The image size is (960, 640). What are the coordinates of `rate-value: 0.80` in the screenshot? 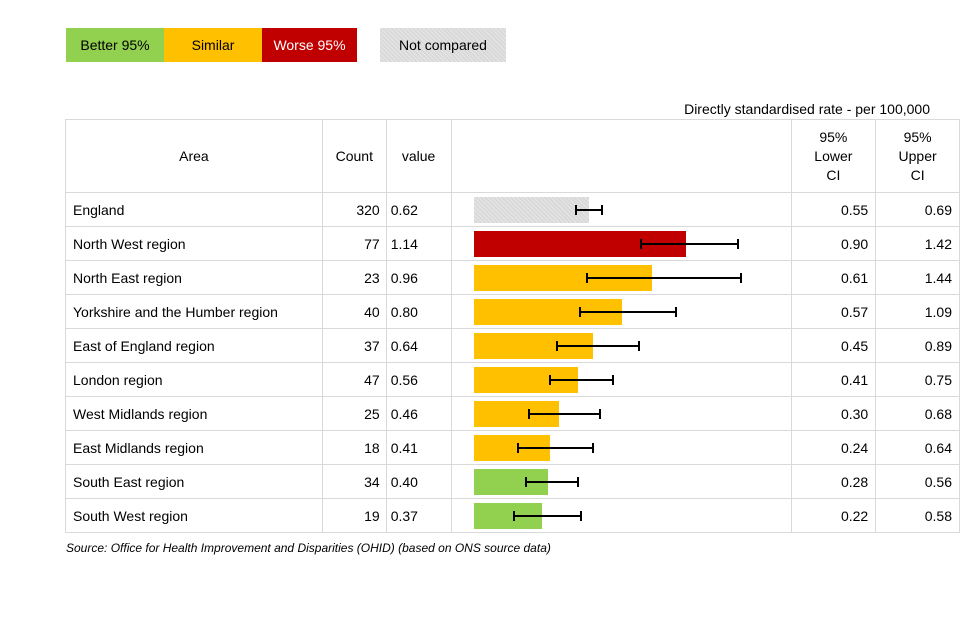 It's located at (418, 311).